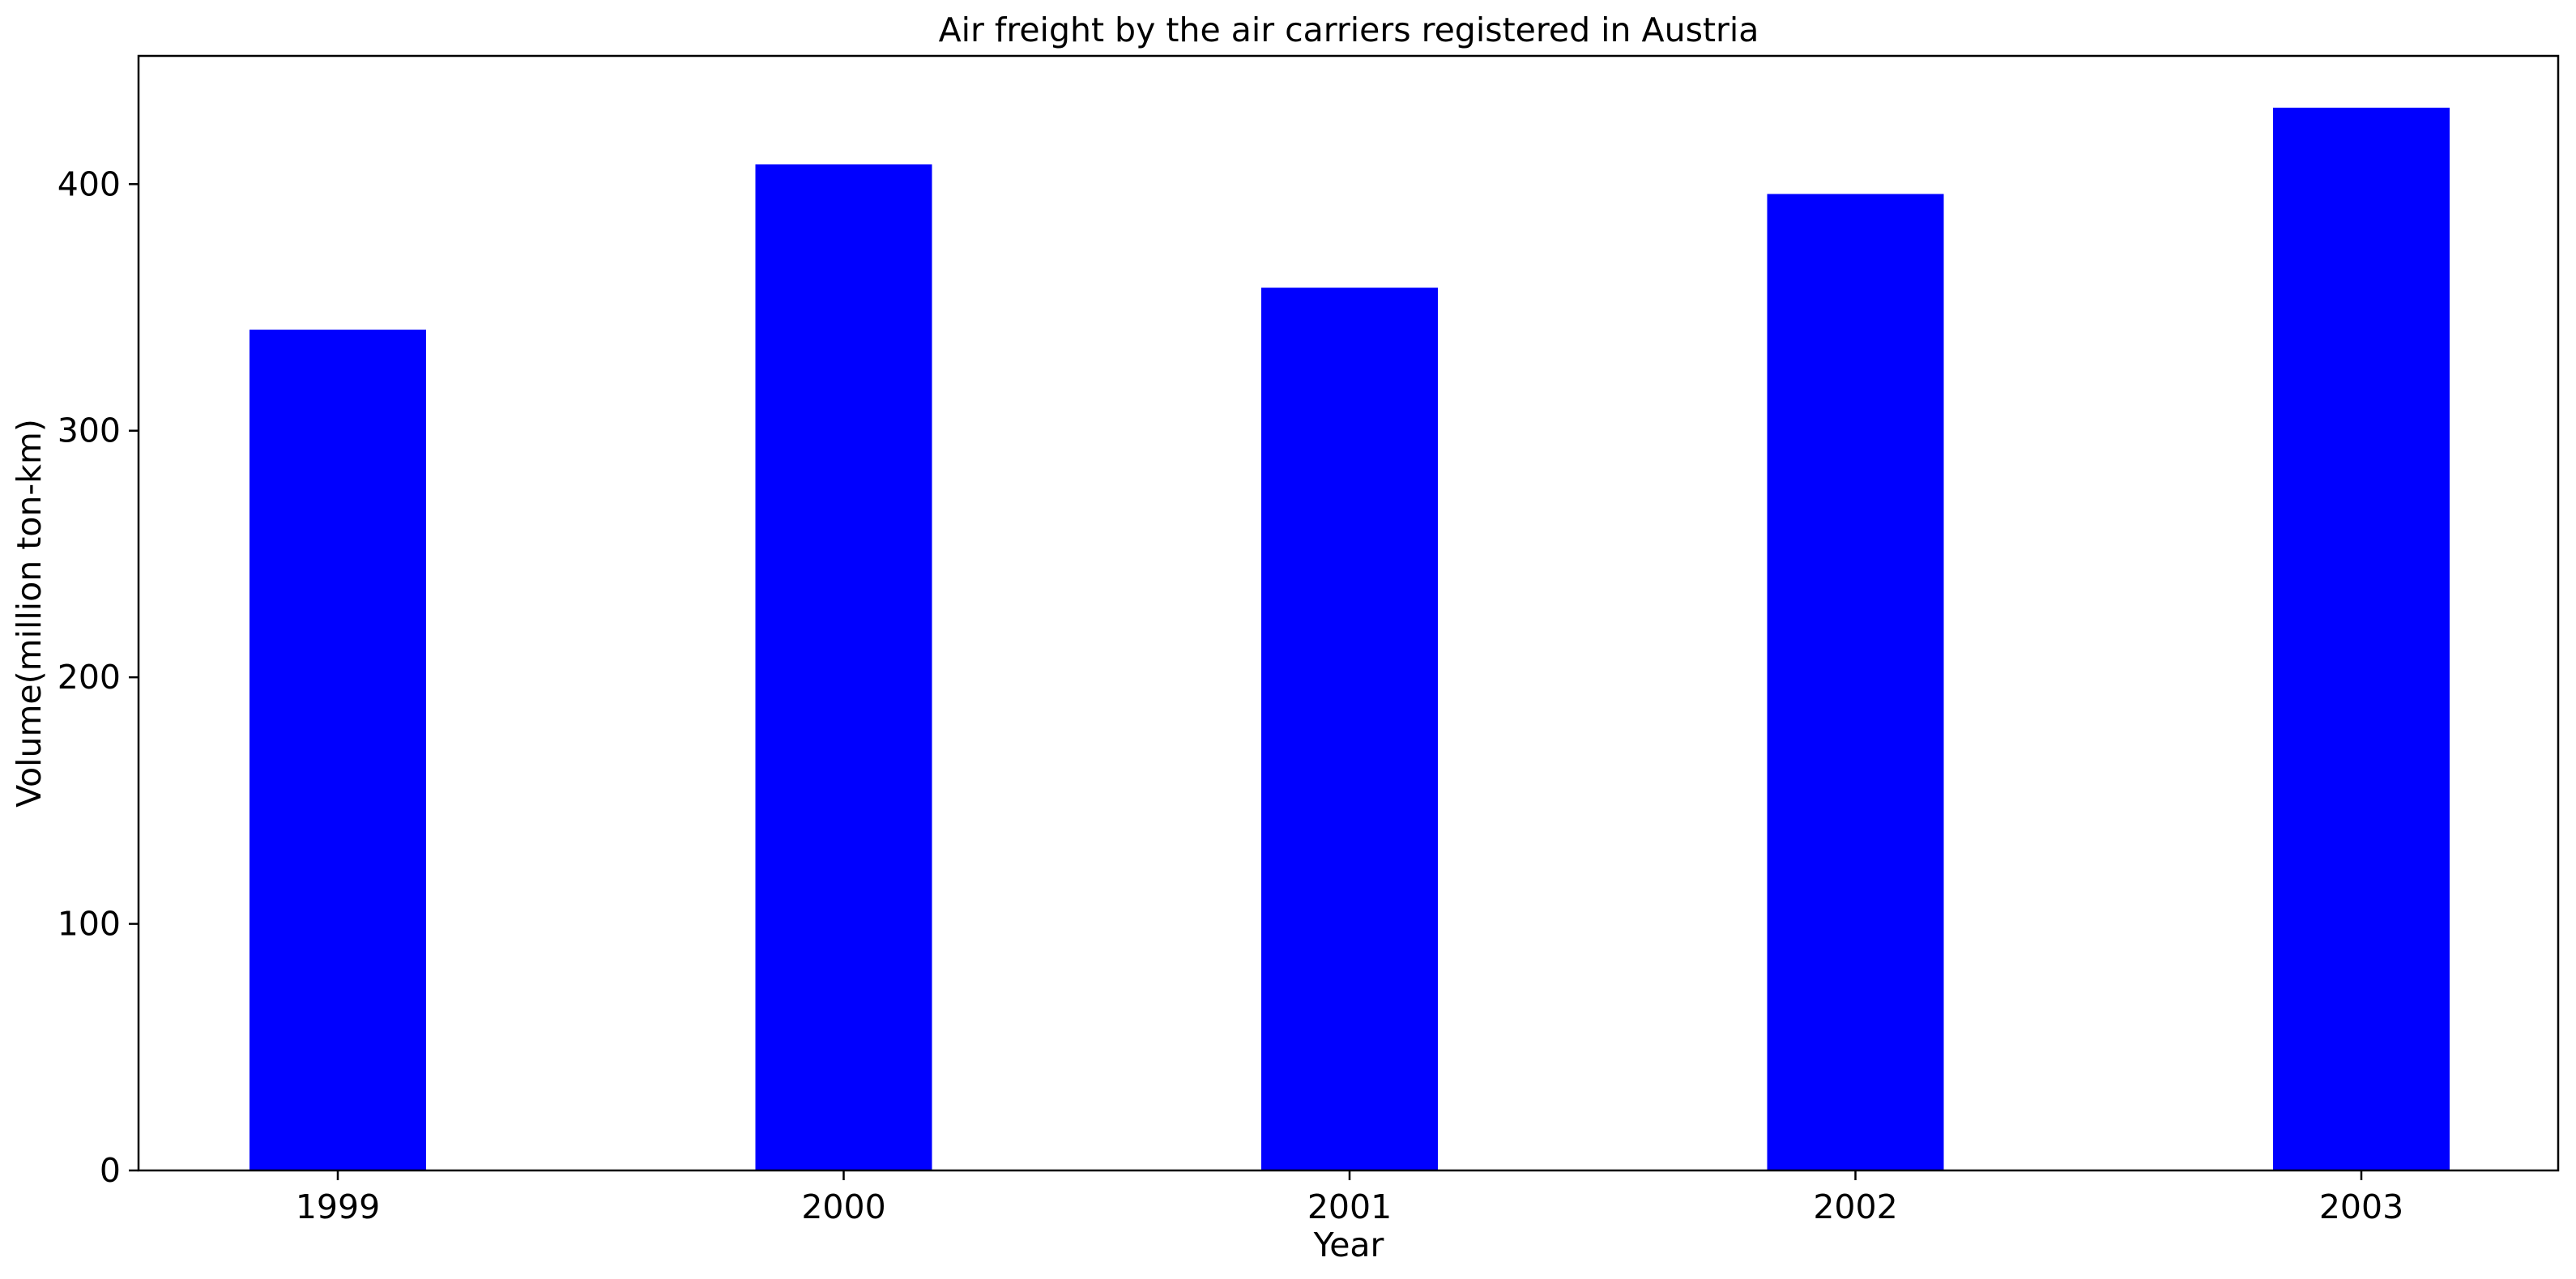  I want to click on y-axis-label: Volume(million ton-km), so click(30, 613).